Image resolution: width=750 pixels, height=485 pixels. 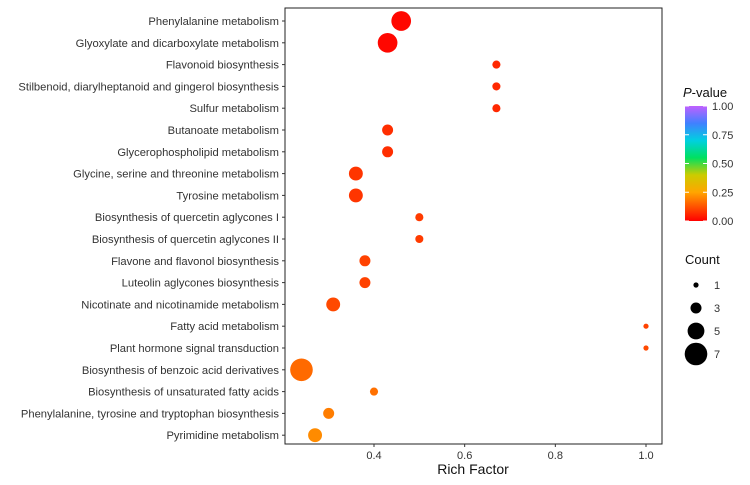 What do you see at coordinates (187, 218) in the screenshot?
I see `category-label: Biosynthesis of quercetin aglycones I` at bounding box center [187, 218].